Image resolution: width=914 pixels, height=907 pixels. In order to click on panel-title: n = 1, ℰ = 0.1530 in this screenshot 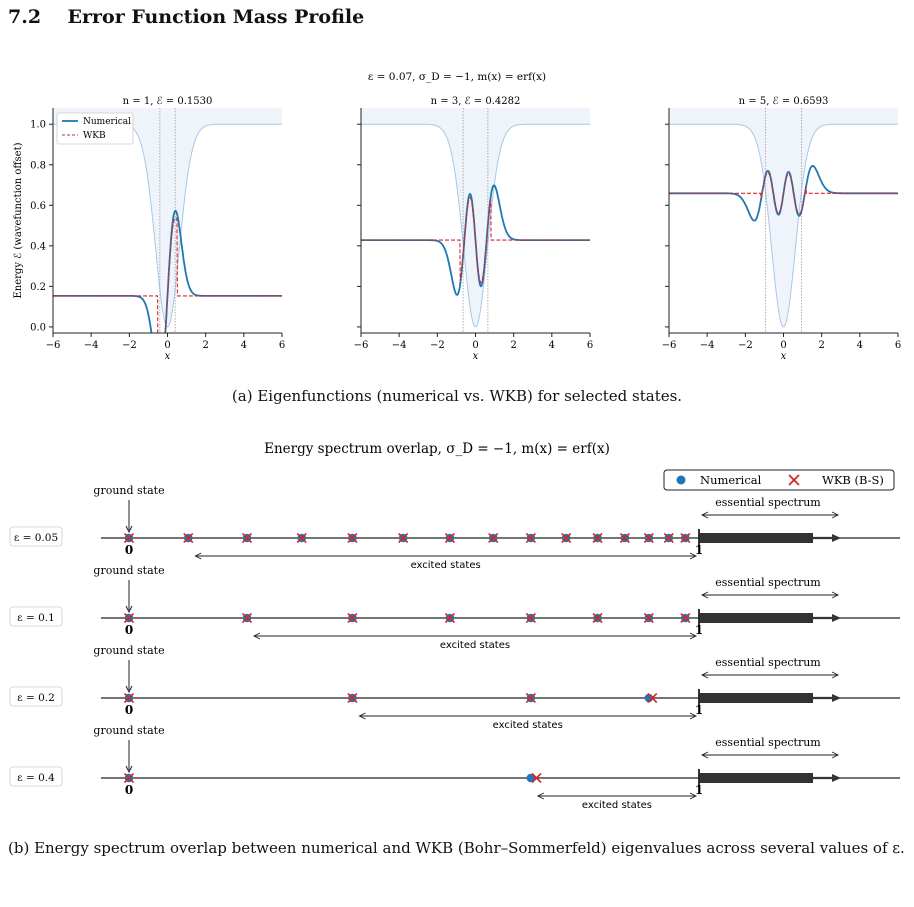, I will do `click(168, 101)`.